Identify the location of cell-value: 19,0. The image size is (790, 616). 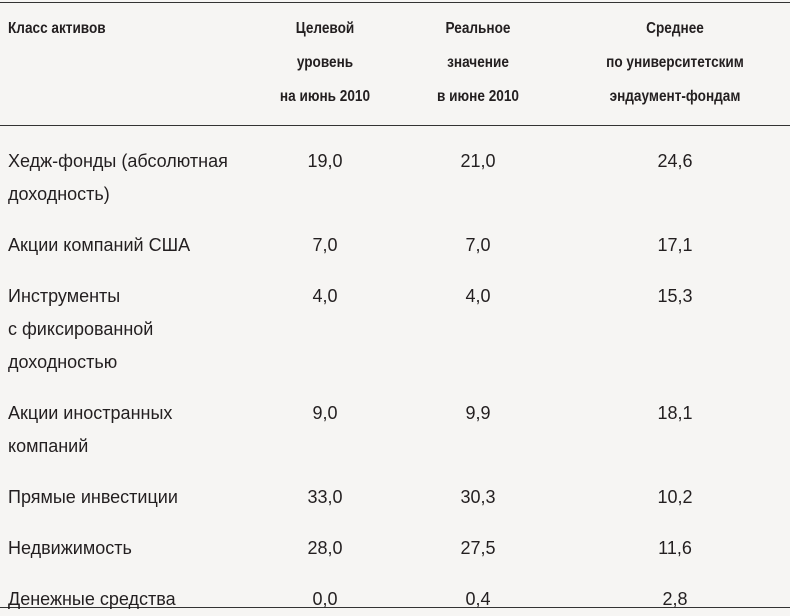
(325, 161).